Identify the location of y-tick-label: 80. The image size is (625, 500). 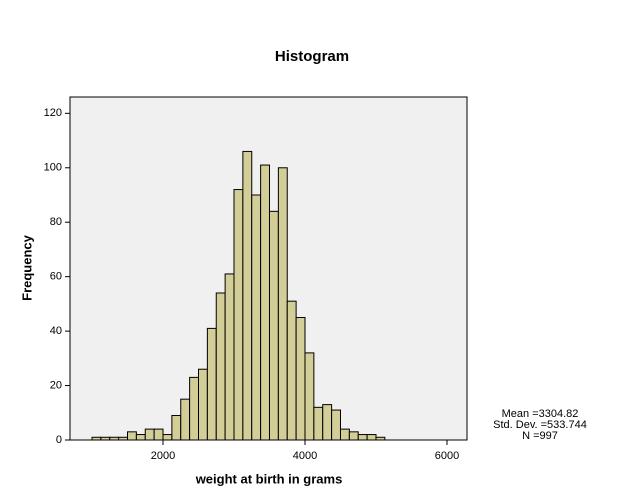
(56, 222).